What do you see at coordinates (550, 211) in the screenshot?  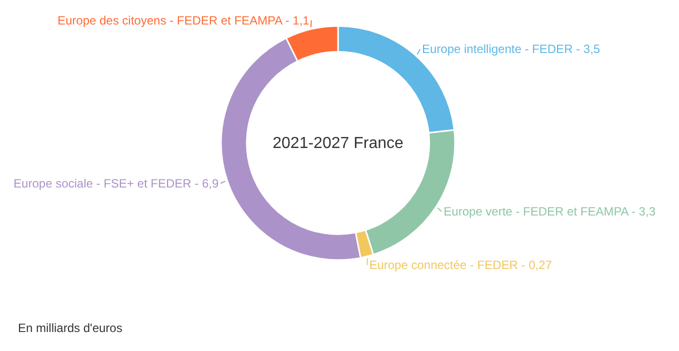 I see `slice-label: Europe verte - FEDER et FEAMPA - 3,3` at bounding box center [550, 211].